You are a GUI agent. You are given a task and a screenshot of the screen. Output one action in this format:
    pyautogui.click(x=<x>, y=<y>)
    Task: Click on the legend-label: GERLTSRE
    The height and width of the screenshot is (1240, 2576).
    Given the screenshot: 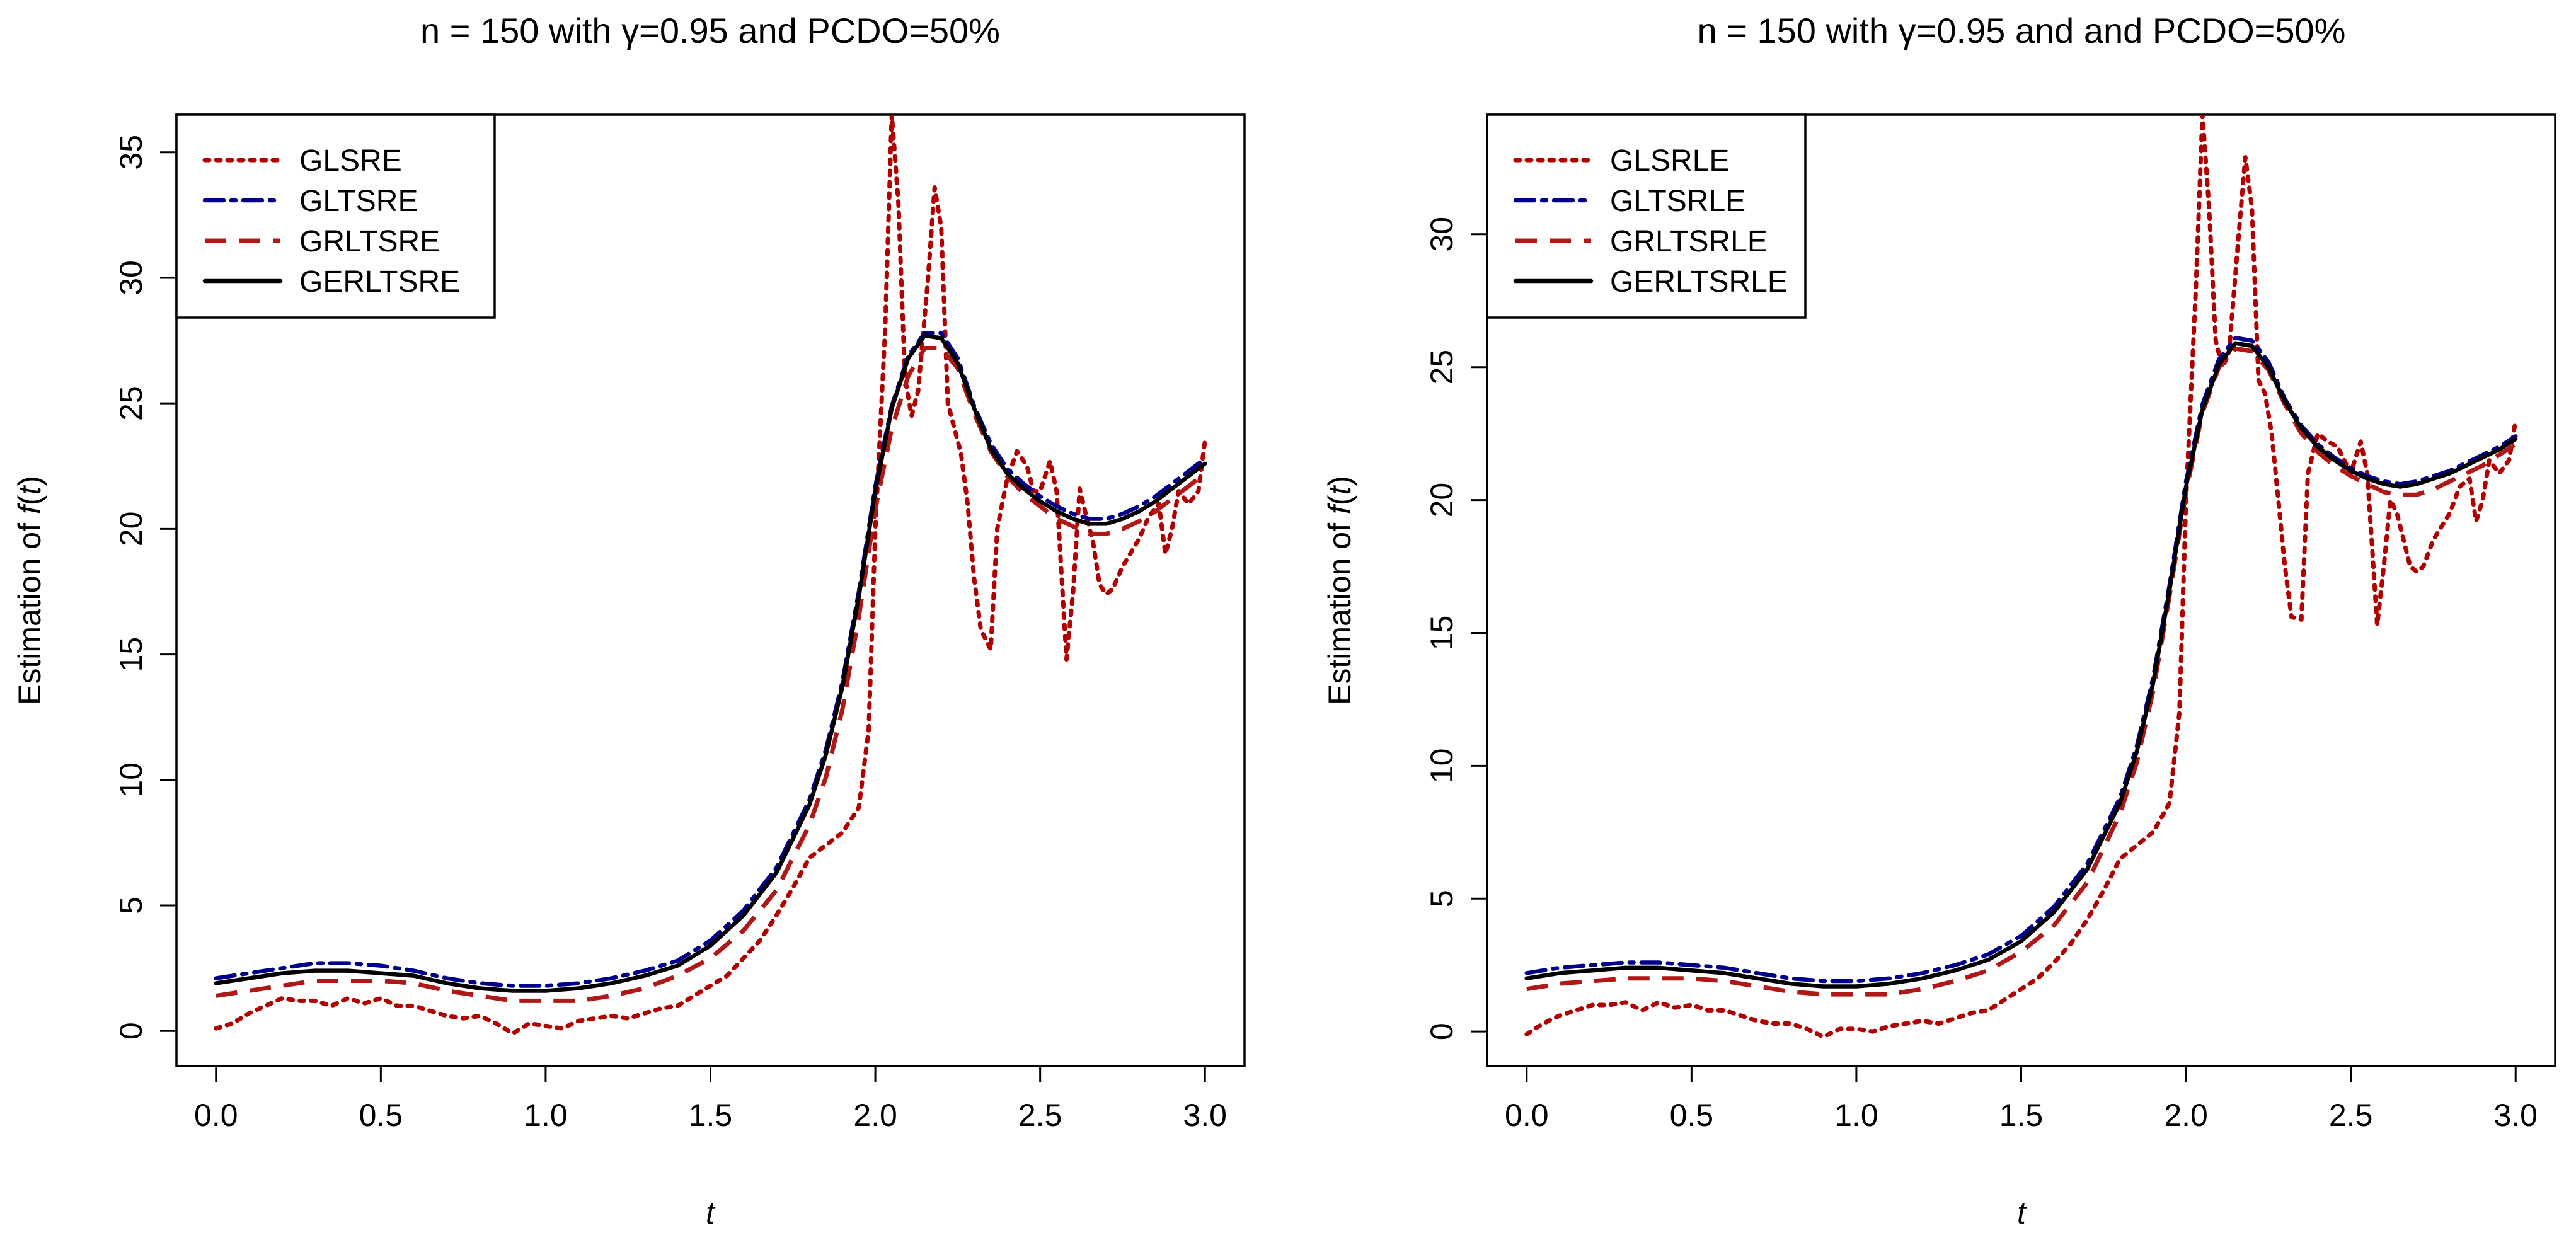 What is the action you would take?
    pyautogui.click(x=379, y=282)
    